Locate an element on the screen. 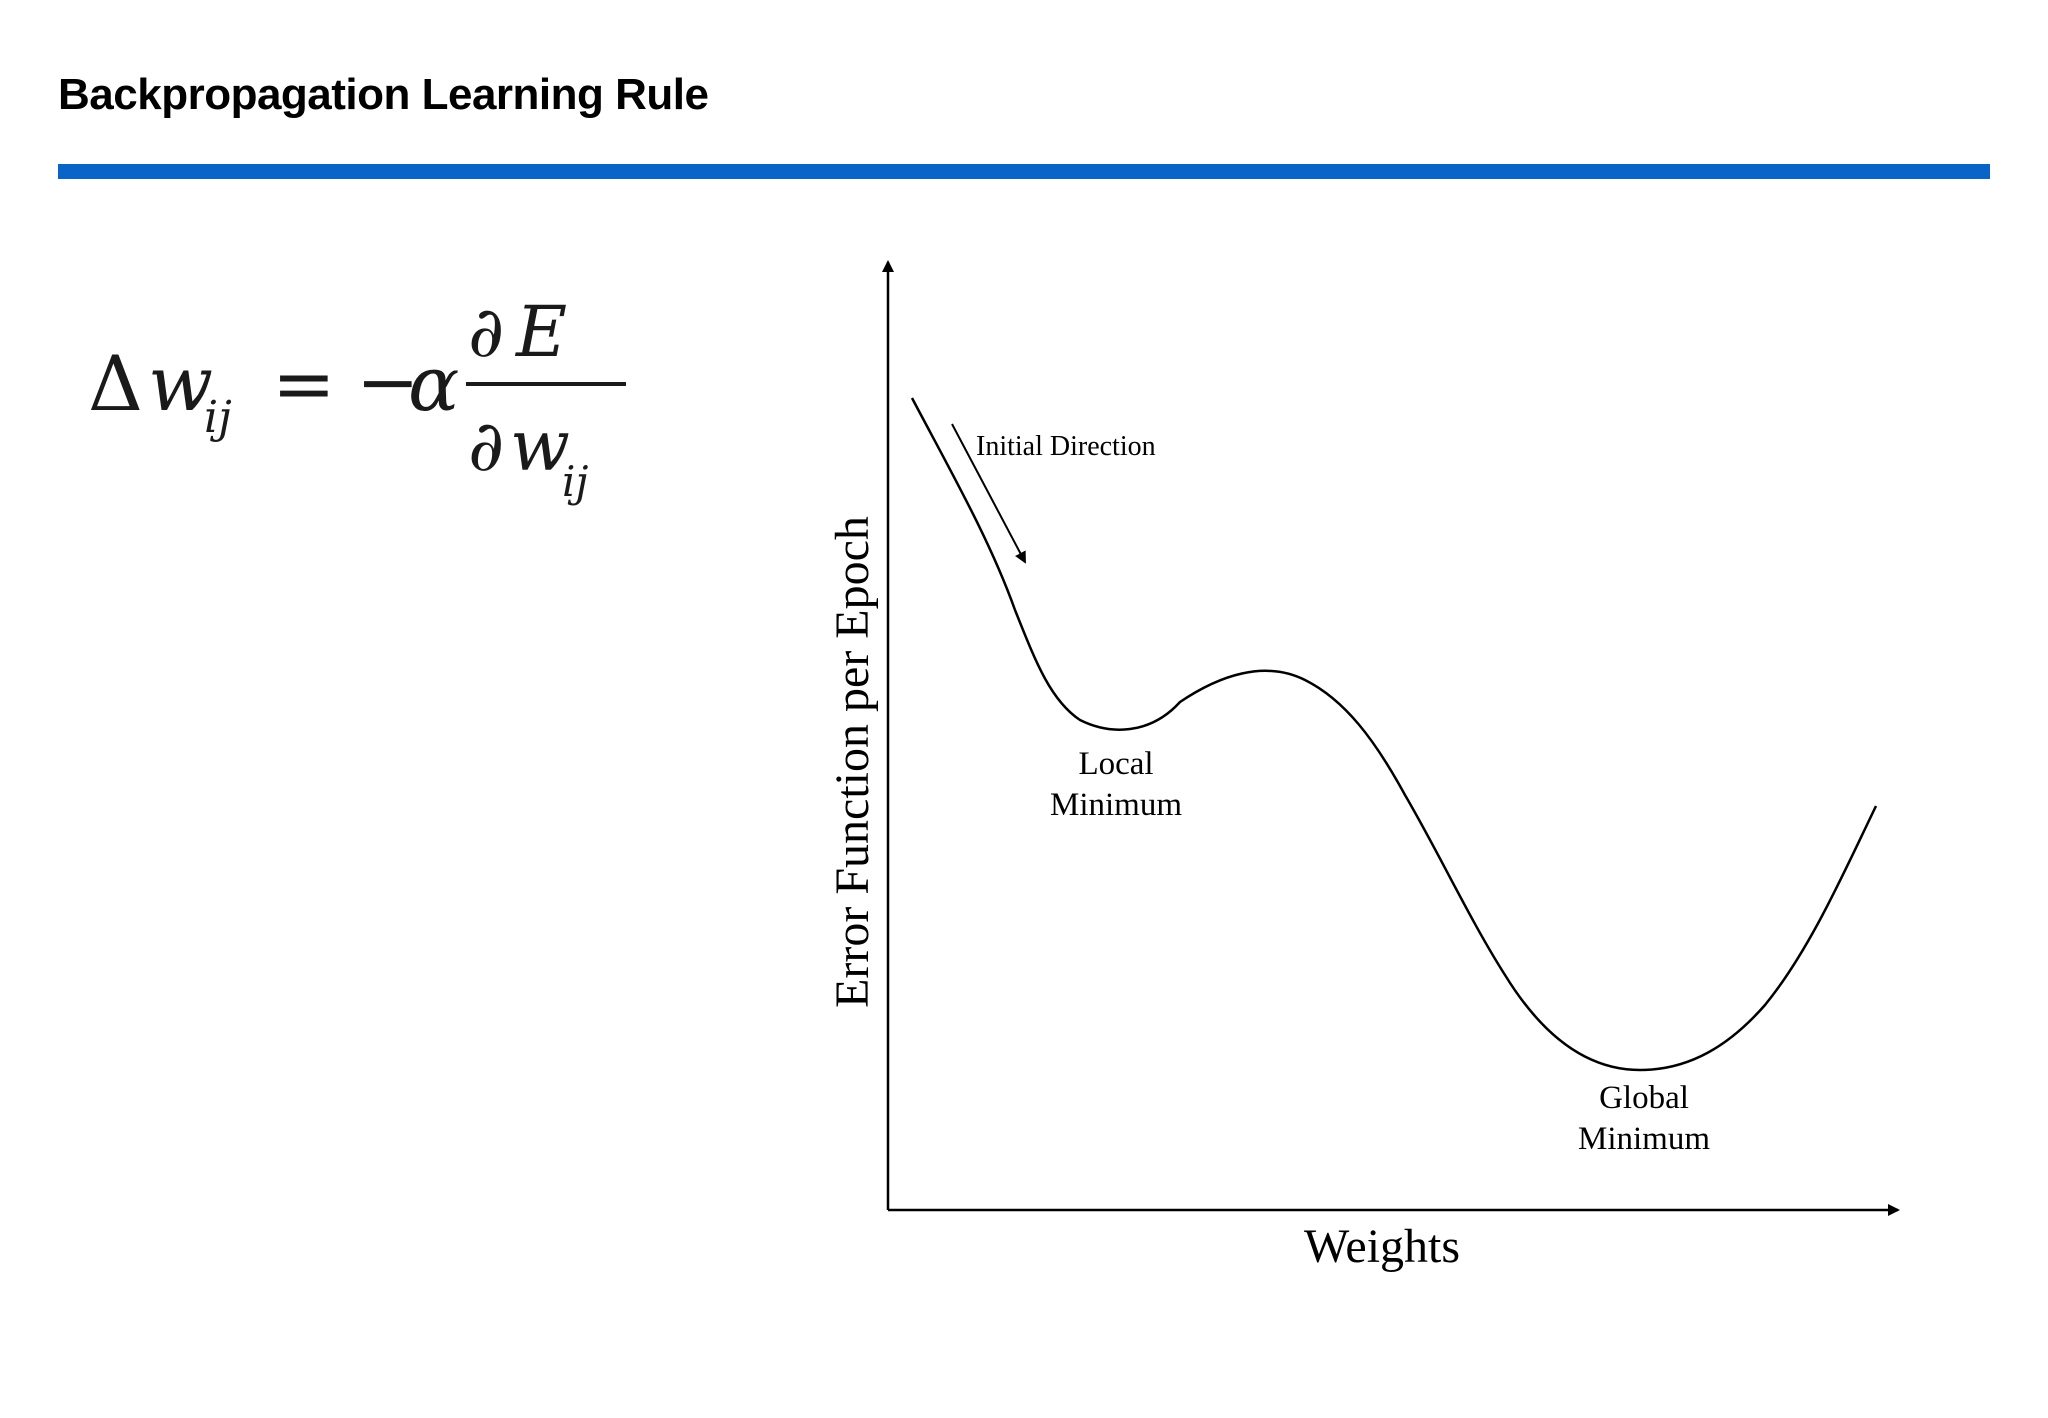 Image resolution: width=2048 pixels, height=1418 pixels. formula-delta: Δ is located at coordinates (115, 383).